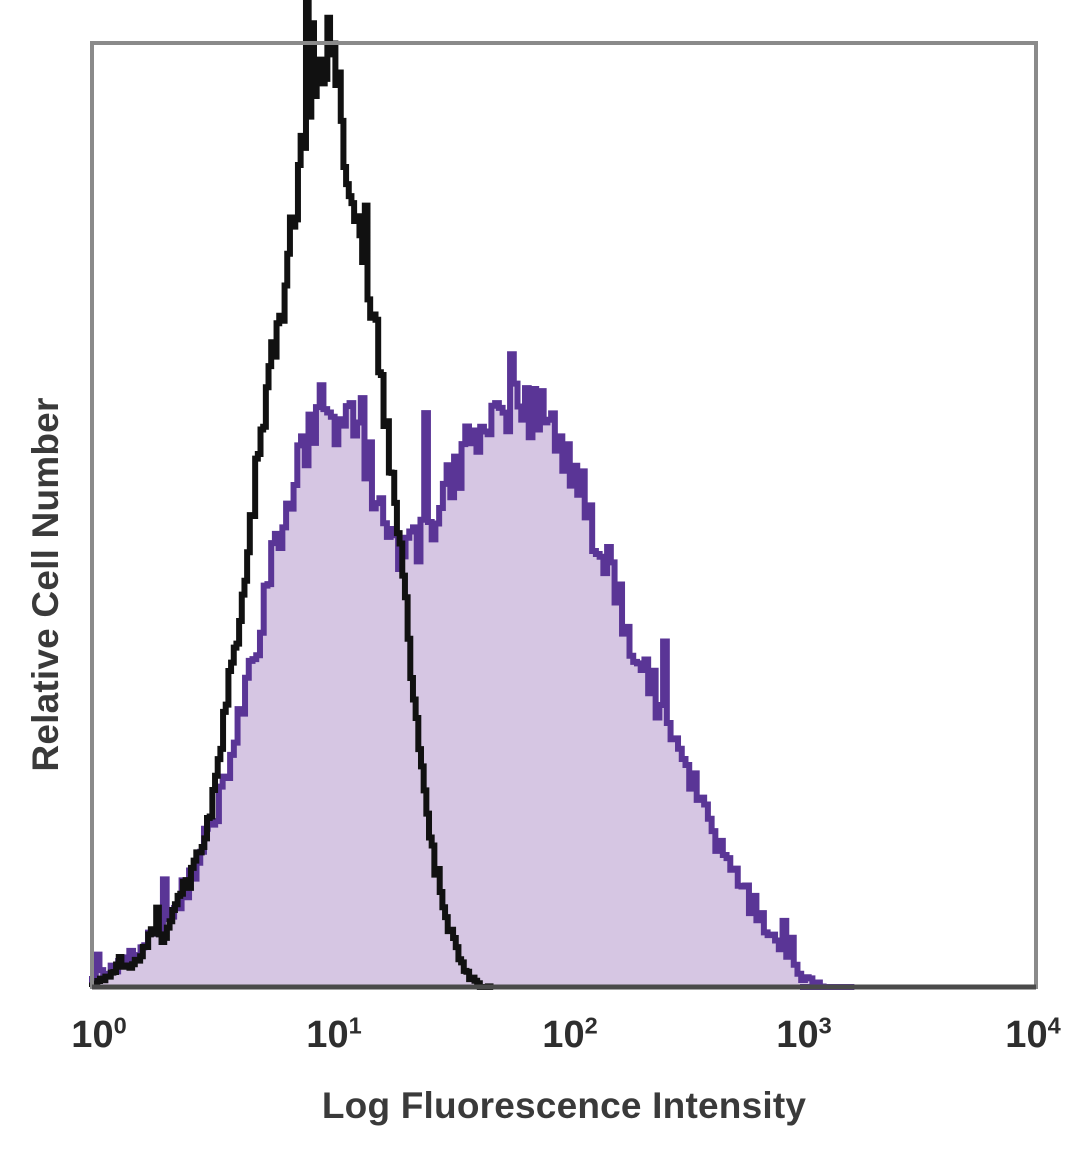  I want to click on x-tick-label-1e1: 10¹, so click(333, 1035).